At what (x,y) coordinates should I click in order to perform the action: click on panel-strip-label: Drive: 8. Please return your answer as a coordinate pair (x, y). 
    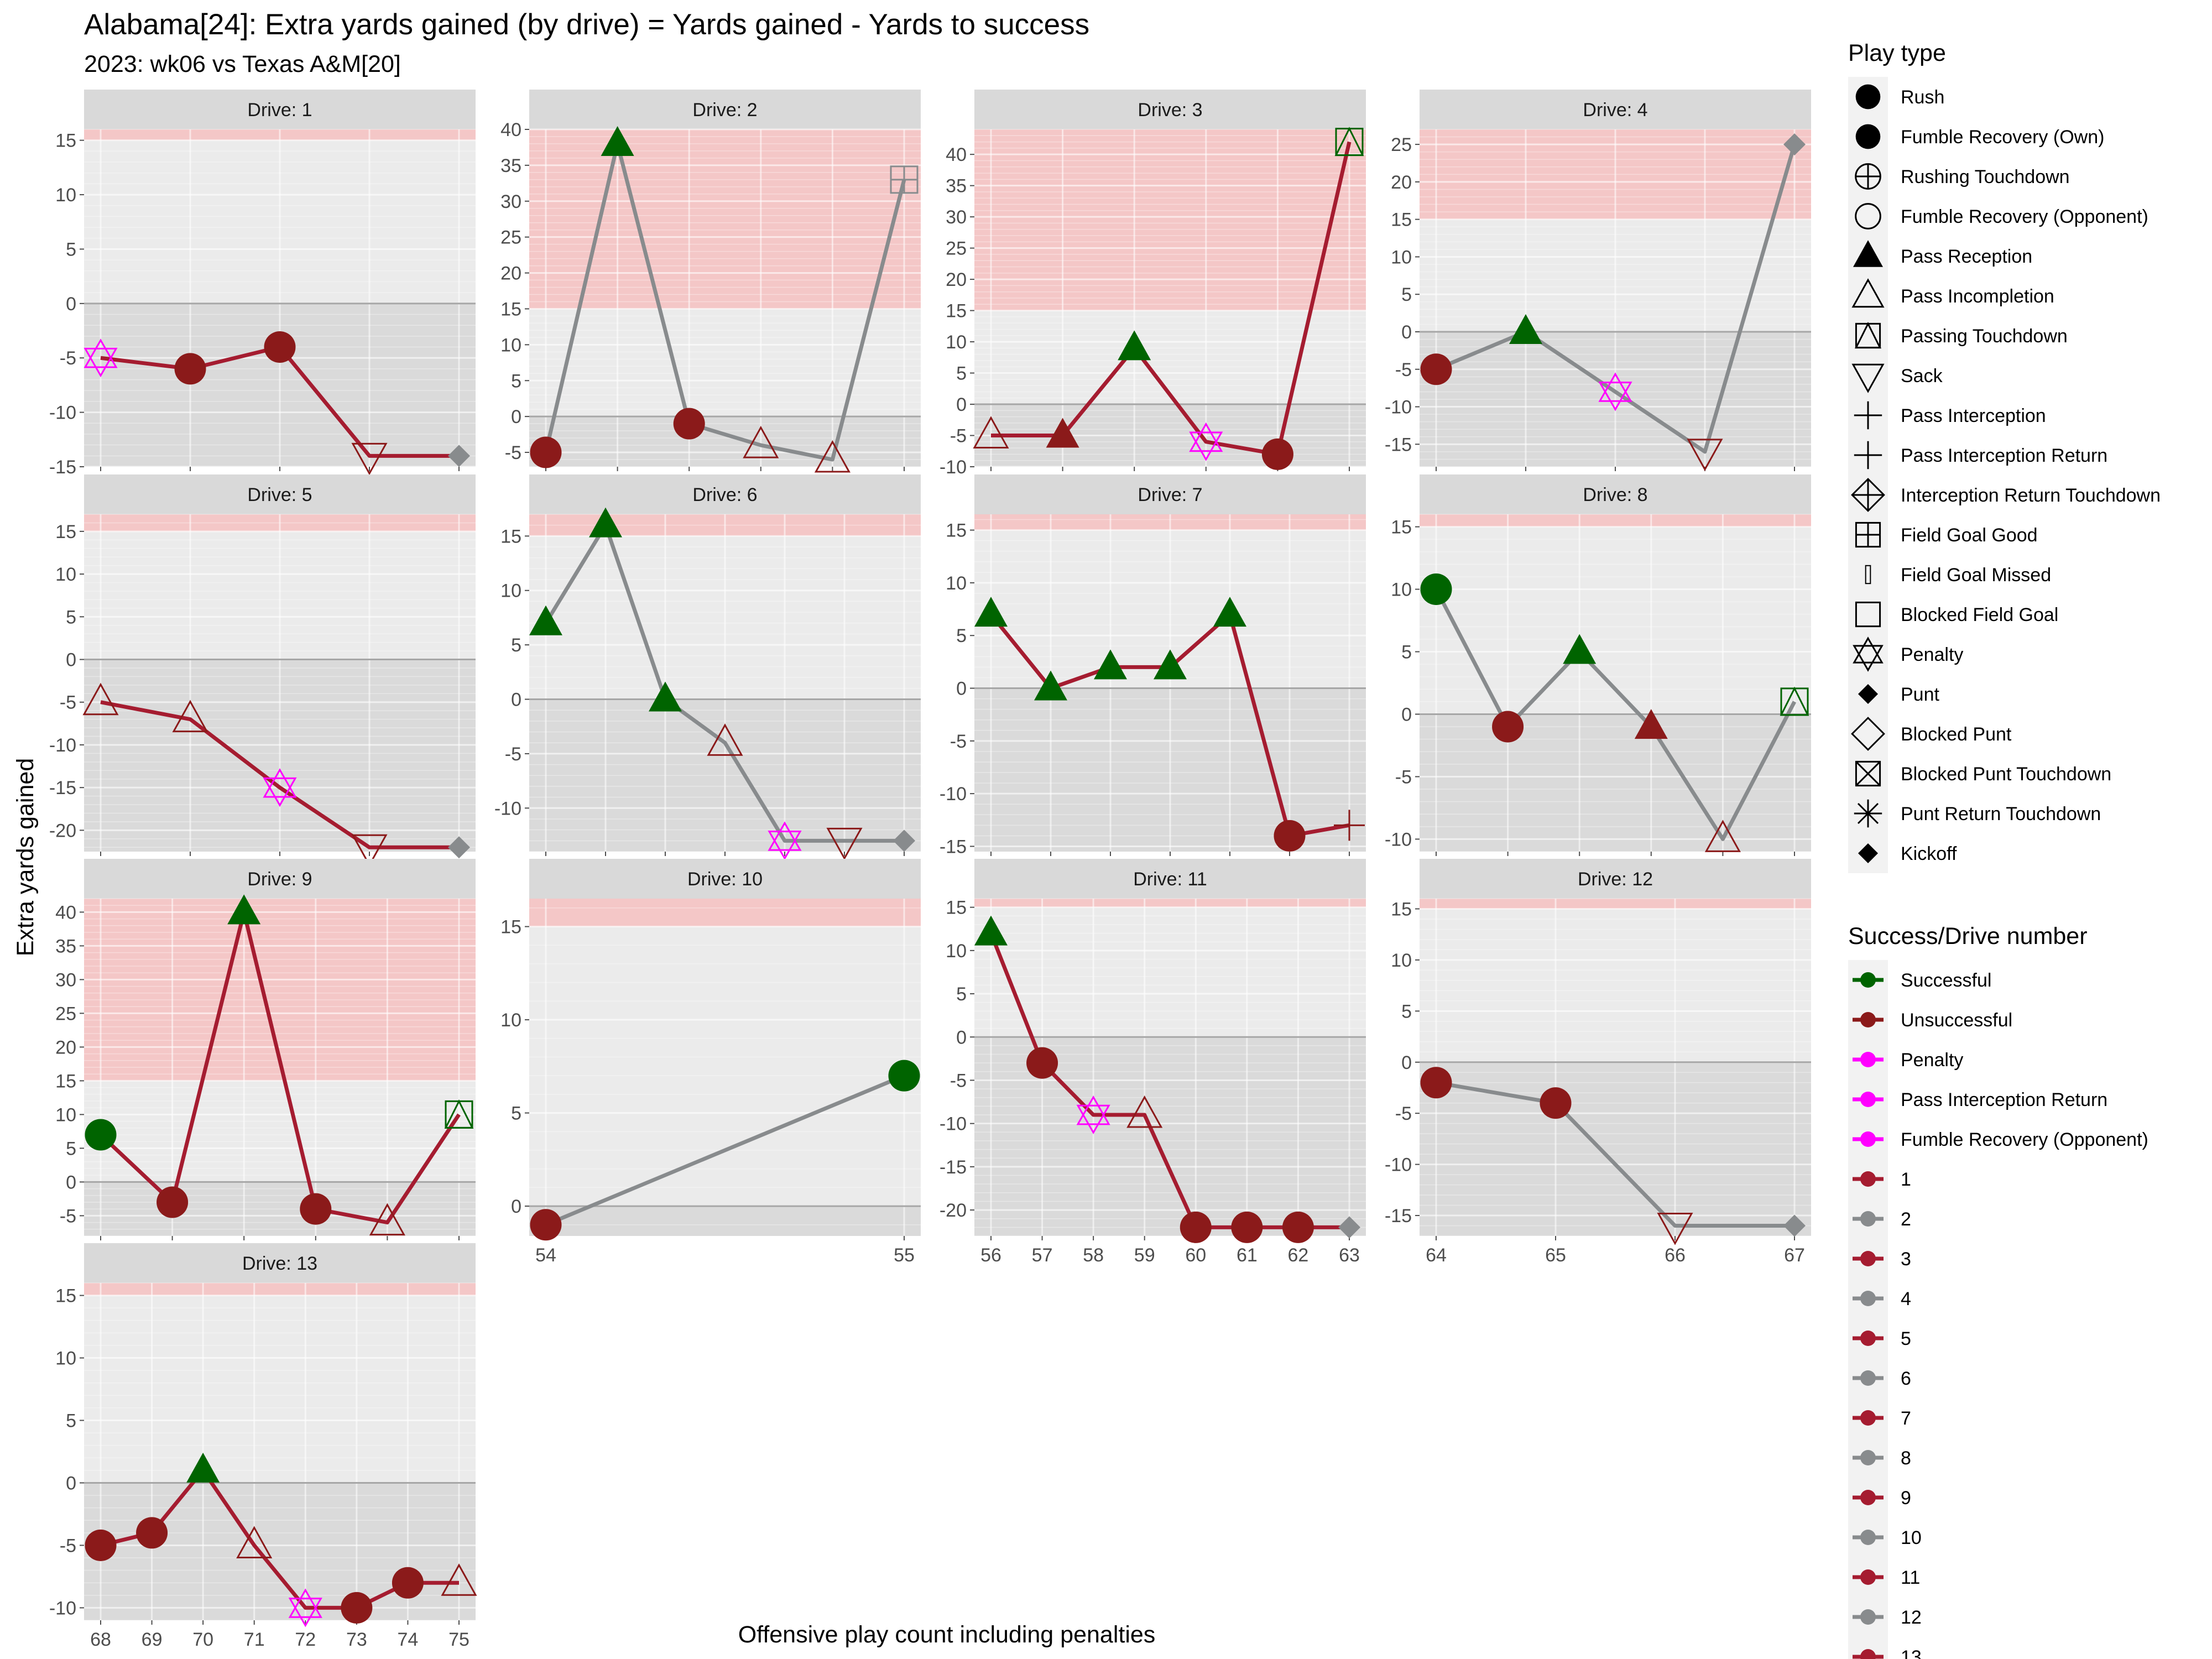
    Looking at the image, I should click on (1615, 495).